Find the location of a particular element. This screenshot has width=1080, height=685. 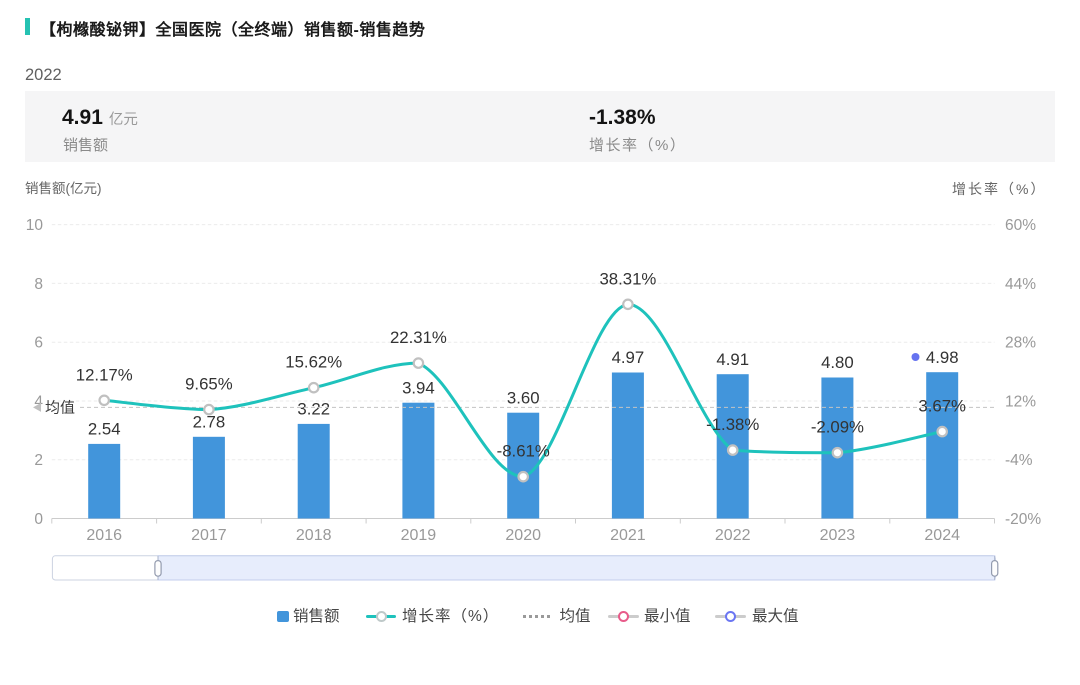

svg-text: 2024 is located at coordinates (942, 535).